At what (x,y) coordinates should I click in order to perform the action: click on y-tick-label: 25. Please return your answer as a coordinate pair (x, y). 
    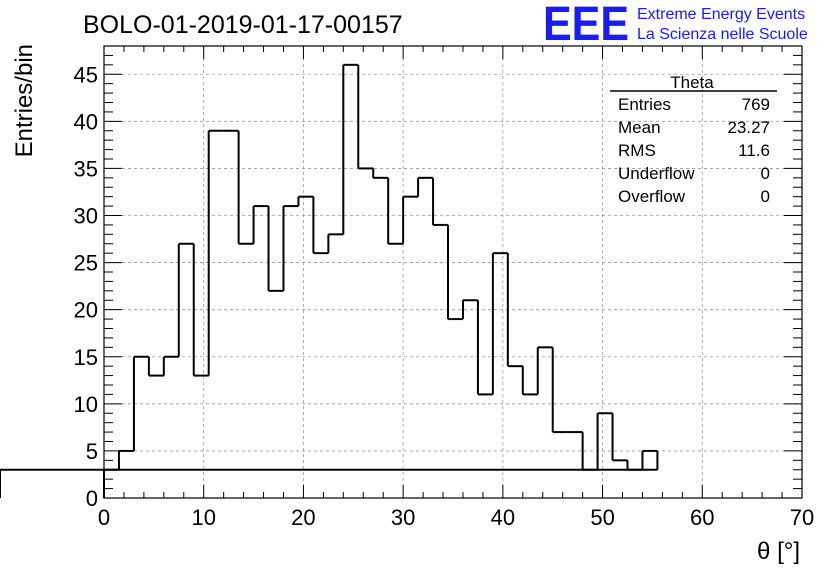
    Looking at the image, I should click on (86, 263).